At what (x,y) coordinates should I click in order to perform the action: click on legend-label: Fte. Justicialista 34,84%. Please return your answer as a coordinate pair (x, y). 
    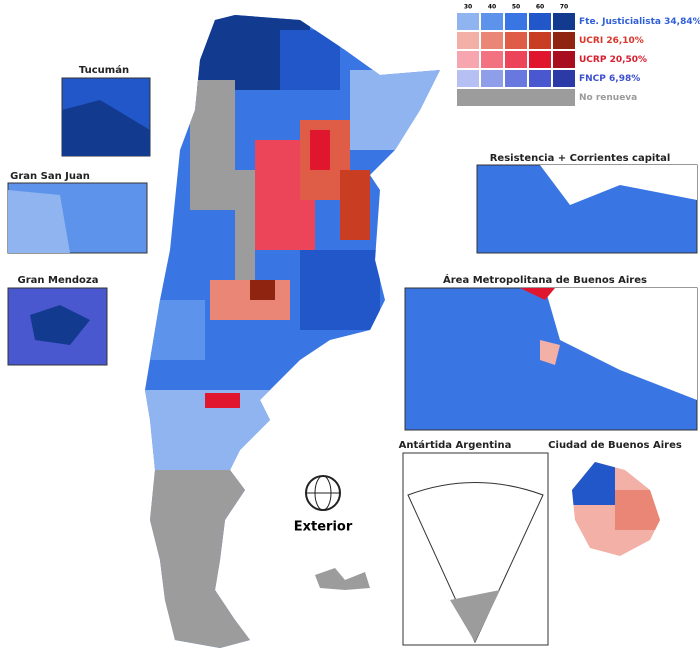
    Looking at the image, I should click on (639, 22).